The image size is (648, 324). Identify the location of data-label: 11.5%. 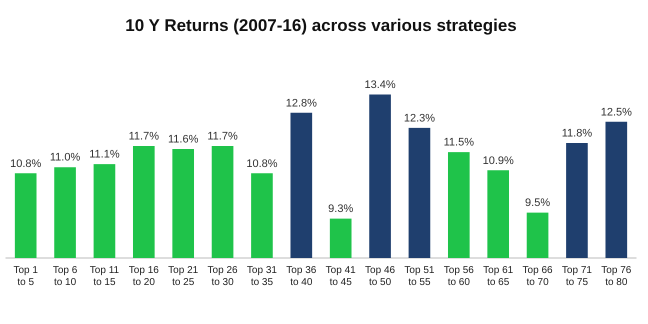
(459, 142).